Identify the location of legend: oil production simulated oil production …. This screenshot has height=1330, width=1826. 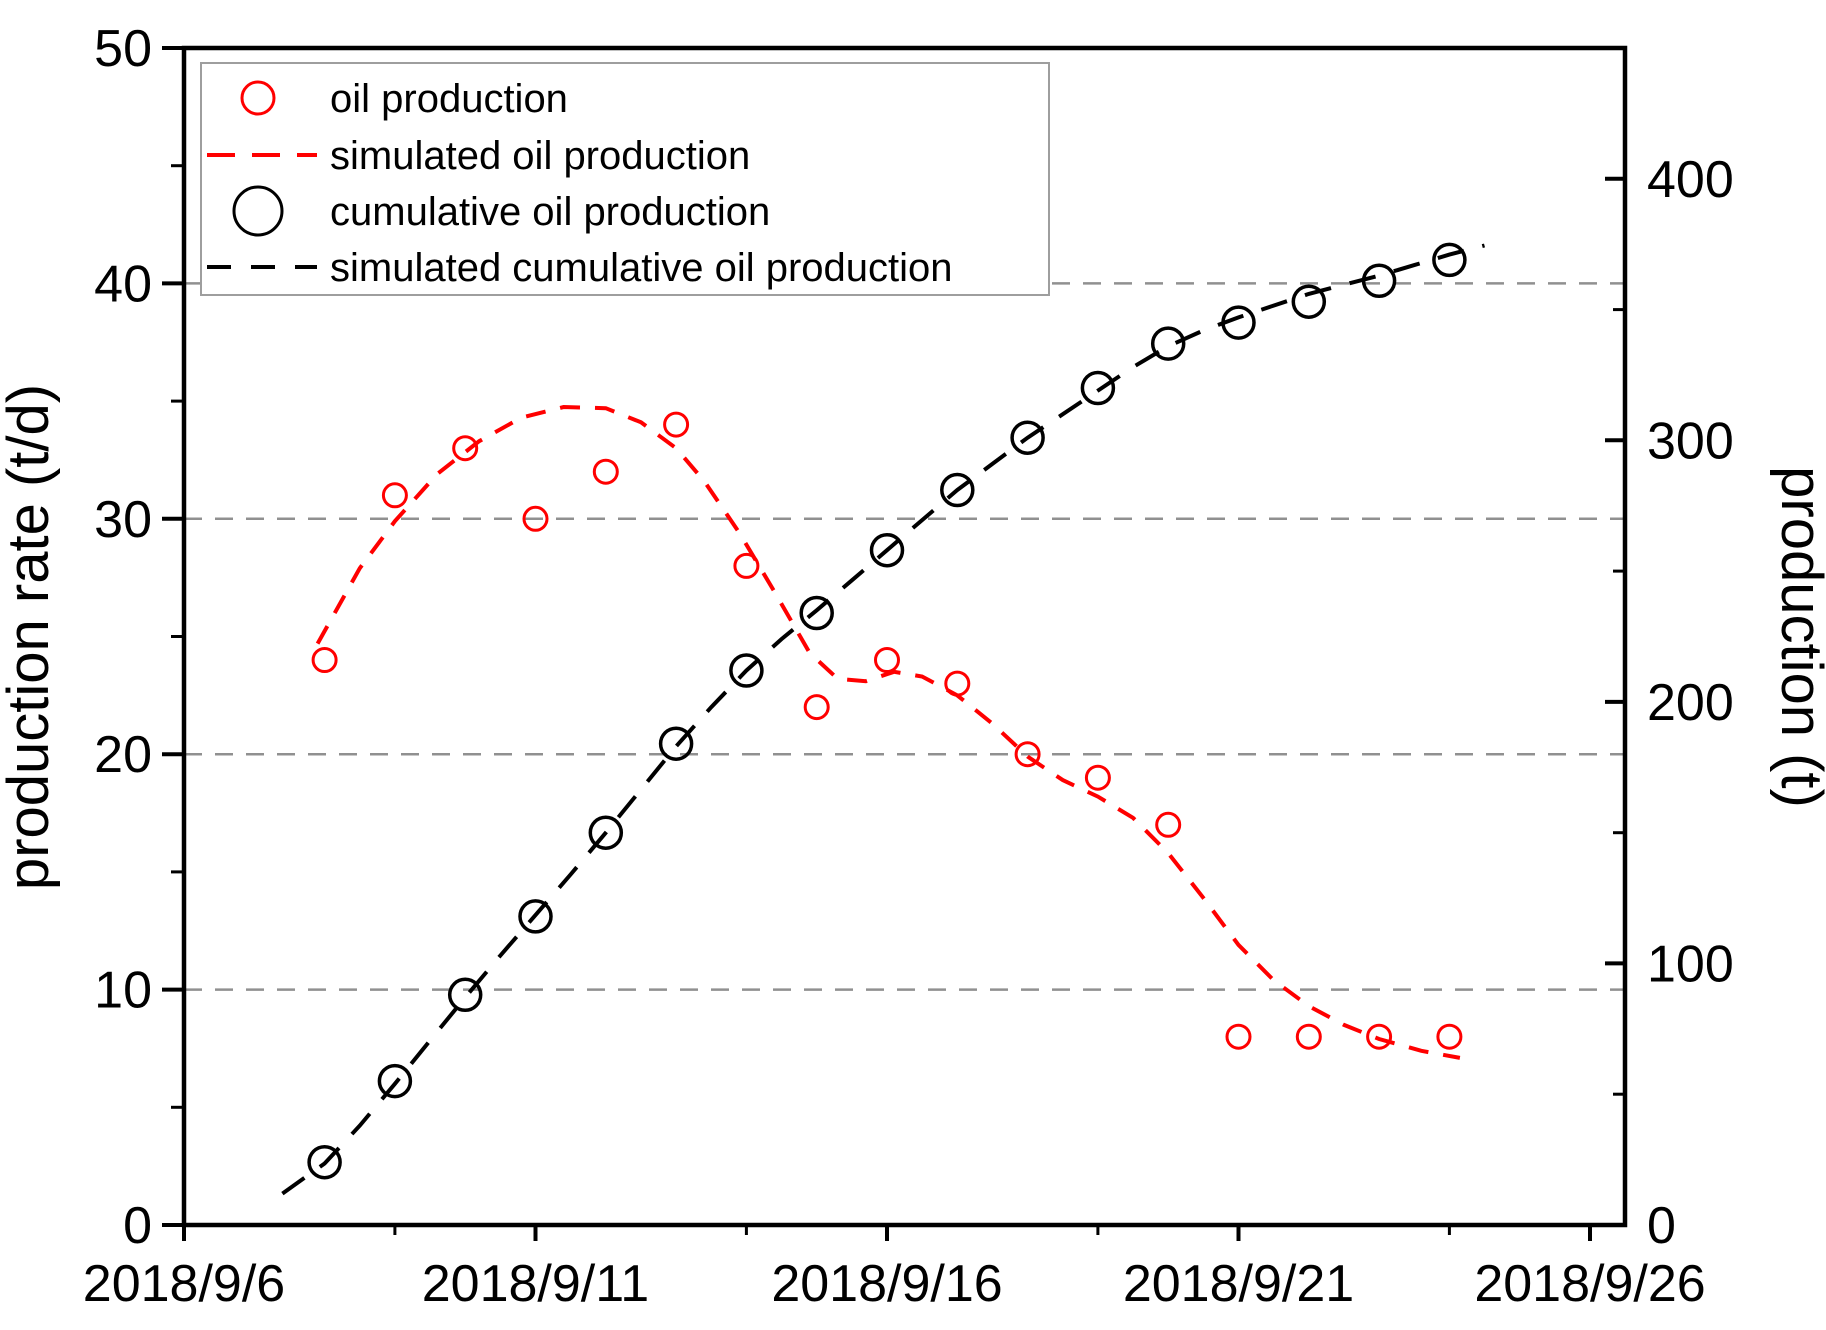
(625, 179).